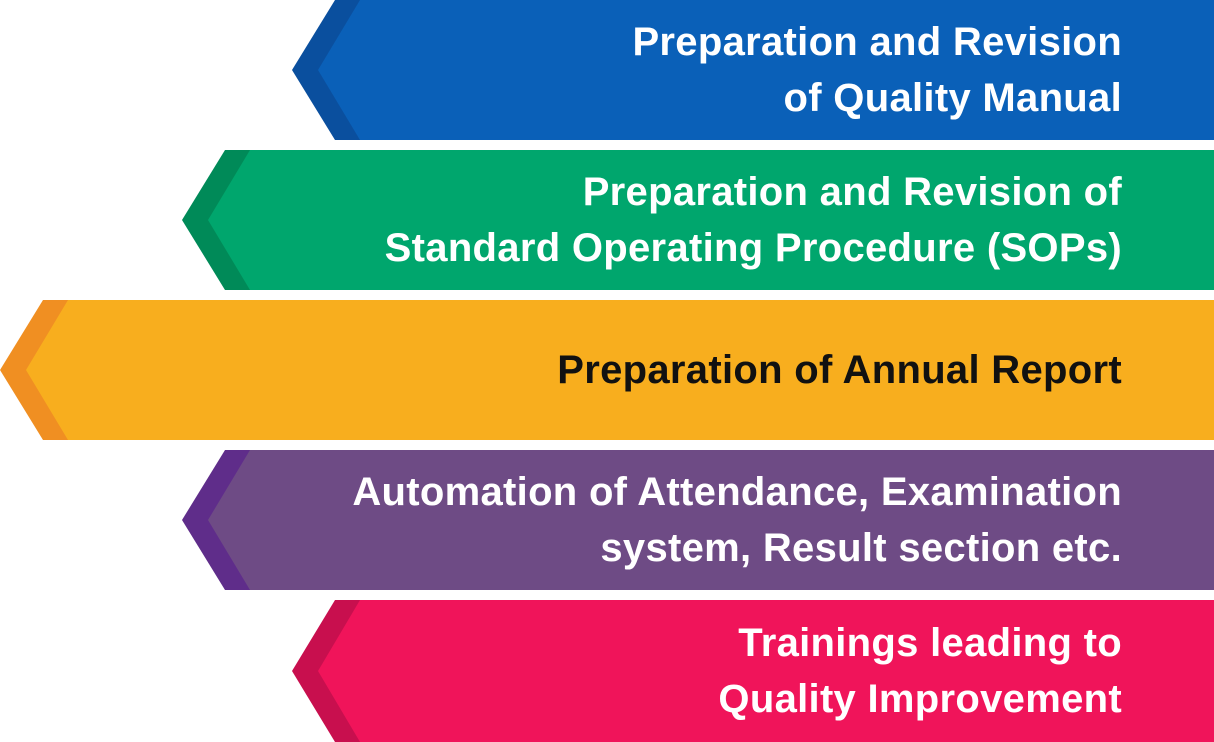 Image resolution: width=1214 pixels, height=742 pixels. I want to click on banner-line: Trainings leading to, so click(930, 643).